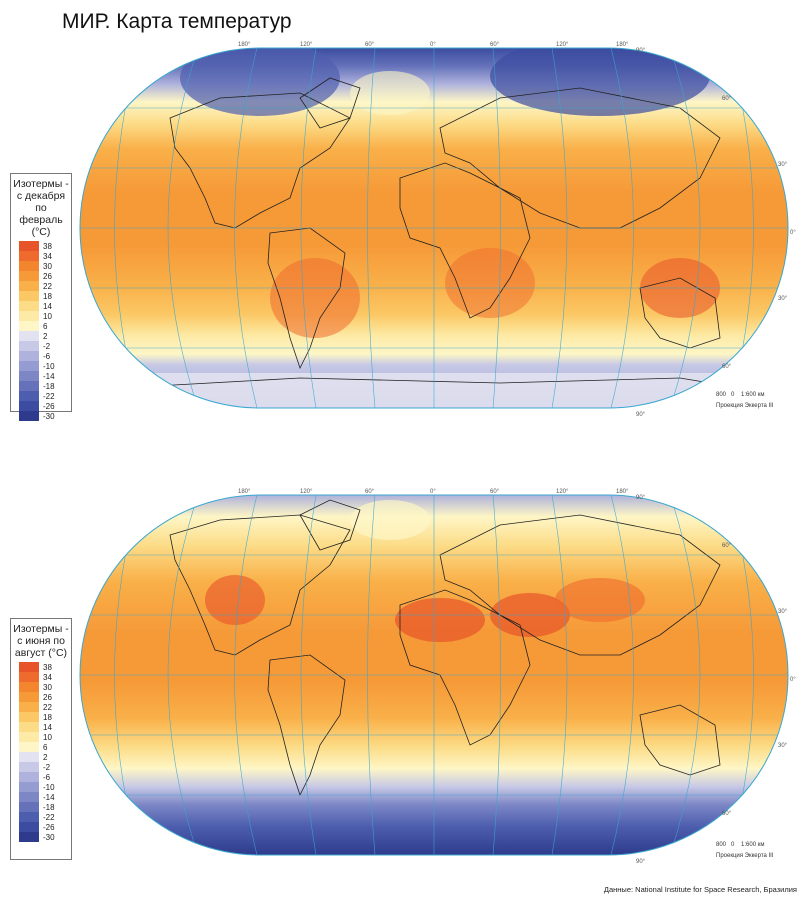  What do you see at coordinates (177, 21) in the screenshot?
I see `map-title: МИР. Карта температур` at bounding box center [177, 21].